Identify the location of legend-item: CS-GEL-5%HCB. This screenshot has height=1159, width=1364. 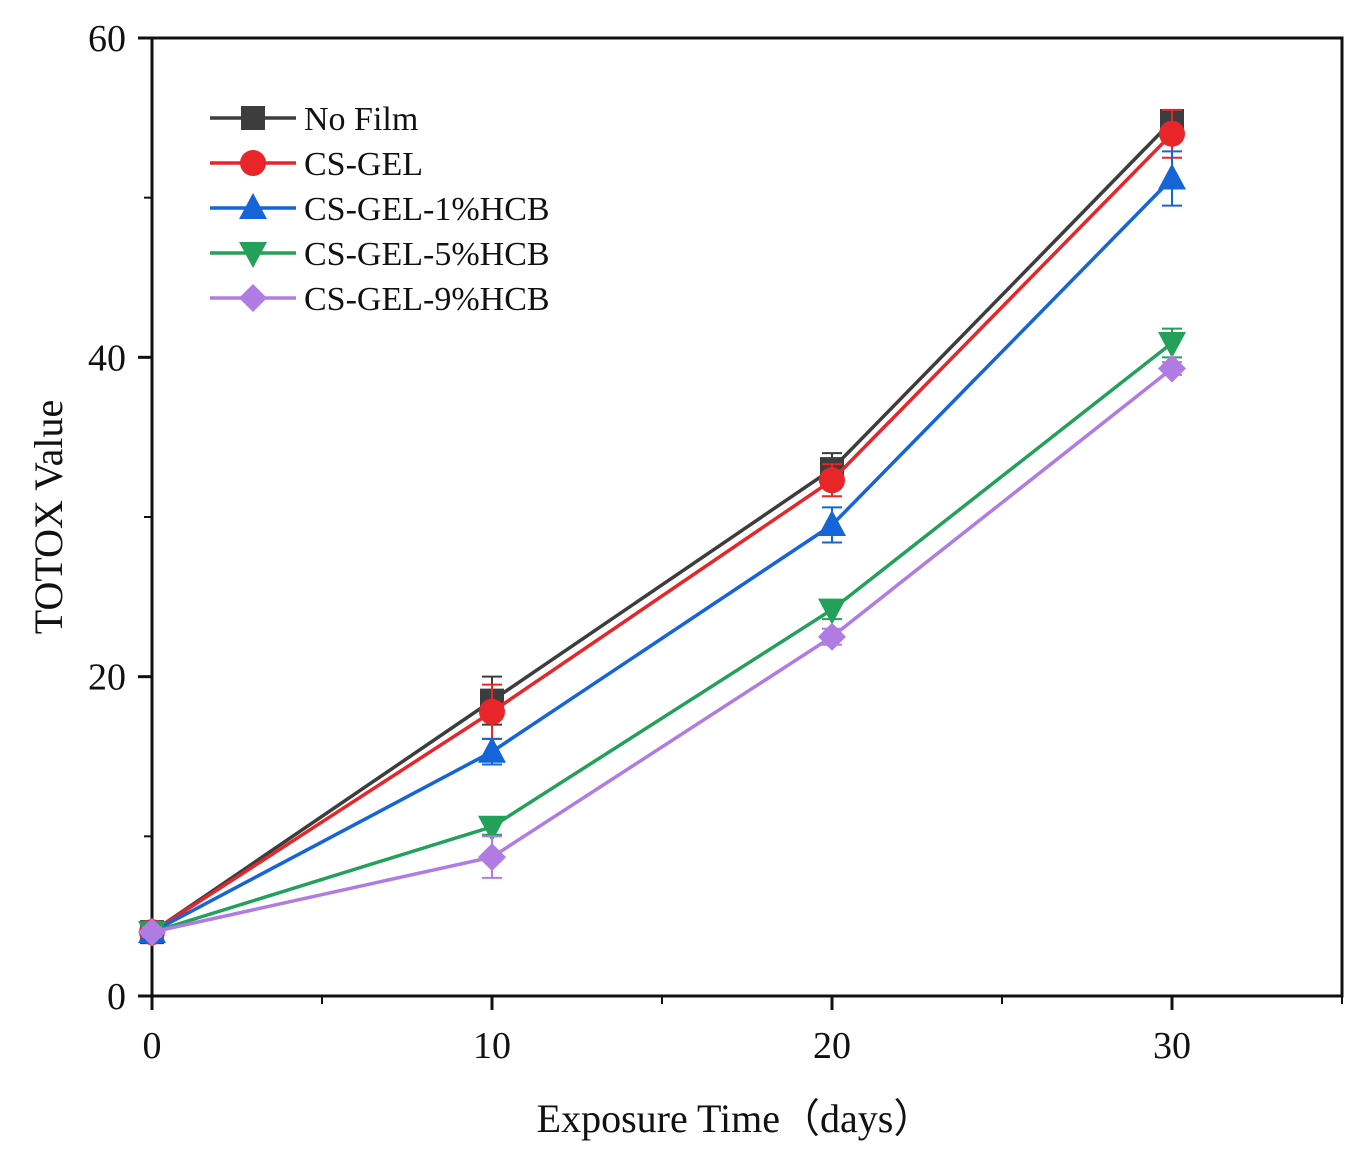
(380, 254).